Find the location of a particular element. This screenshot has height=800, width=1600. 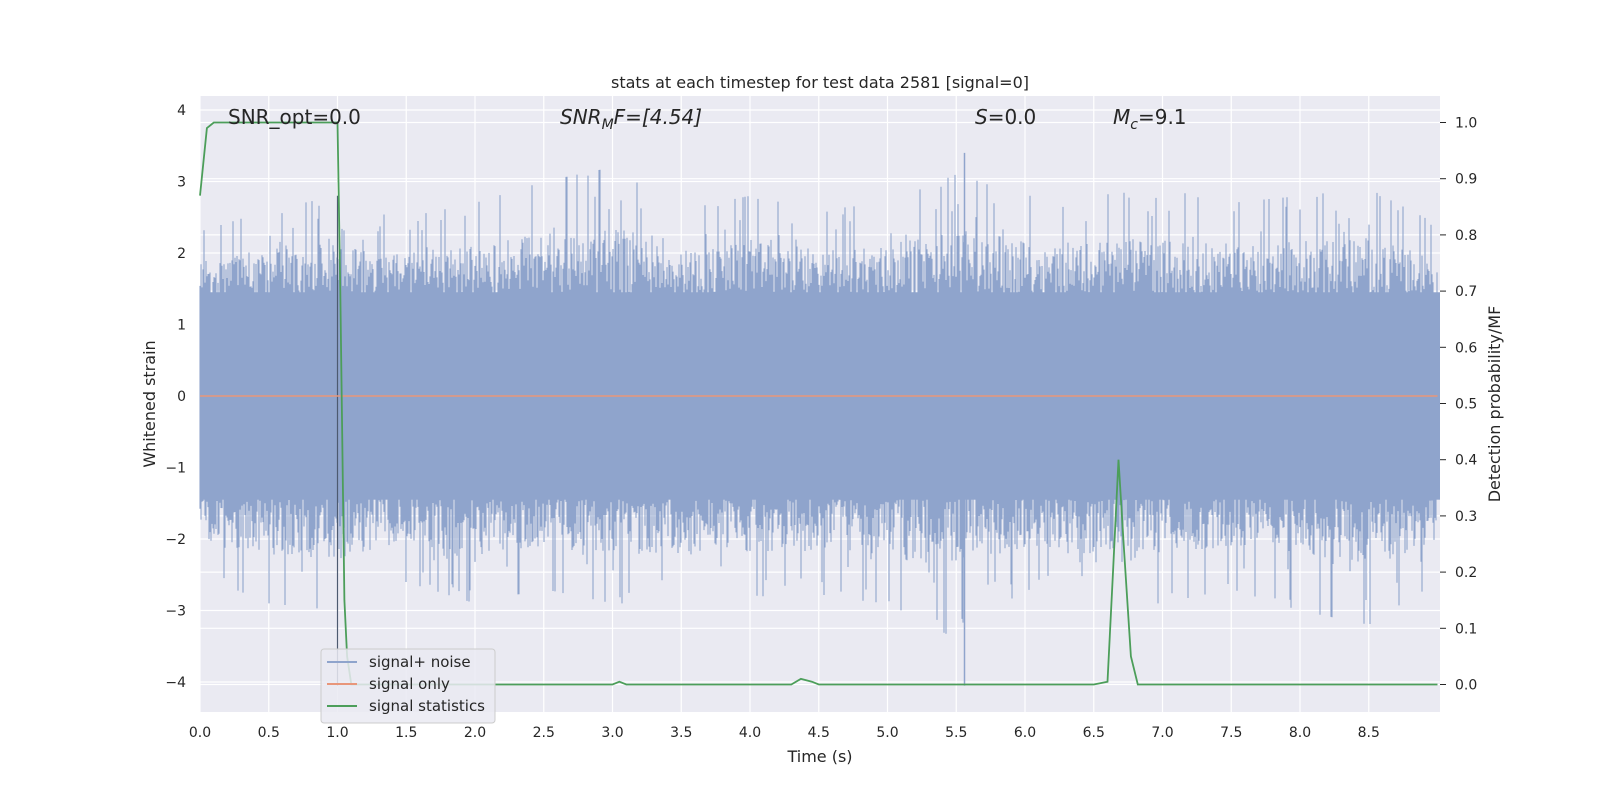

legend-box is located at coordinates (408, 686).